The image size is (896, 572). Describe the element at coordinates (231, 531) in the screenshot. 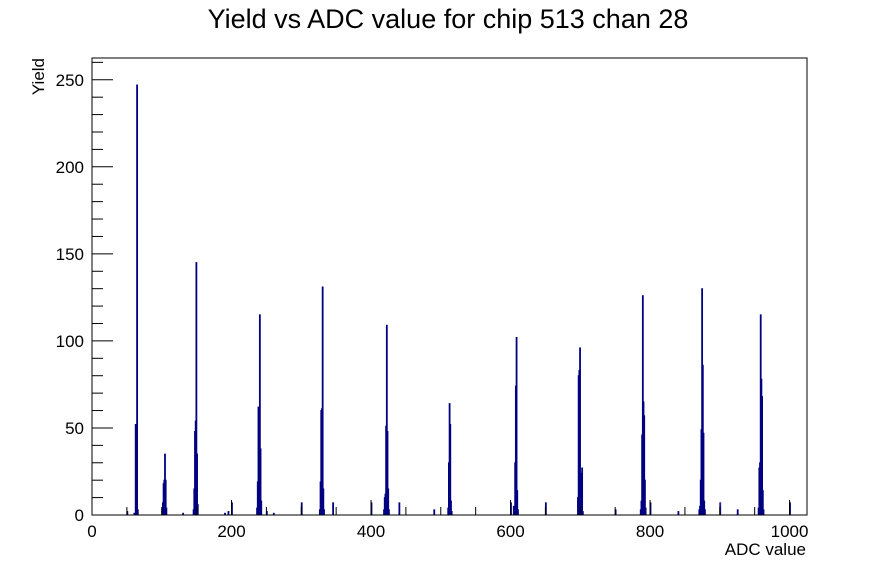

I see `x-tick-label: 200` at that location.